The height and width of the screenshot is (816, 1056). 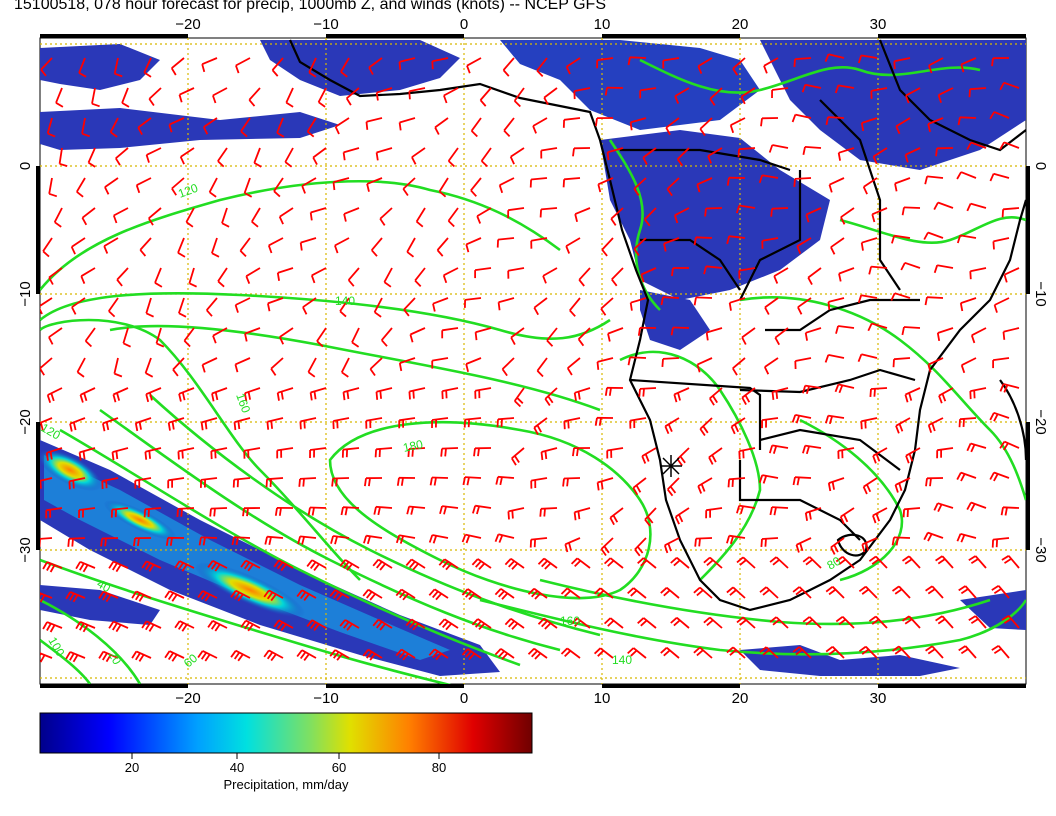 What do you see at coordinates (834, 563) in the screenshot?
I see `contour-label: 80` at bounding box center [834, 563].